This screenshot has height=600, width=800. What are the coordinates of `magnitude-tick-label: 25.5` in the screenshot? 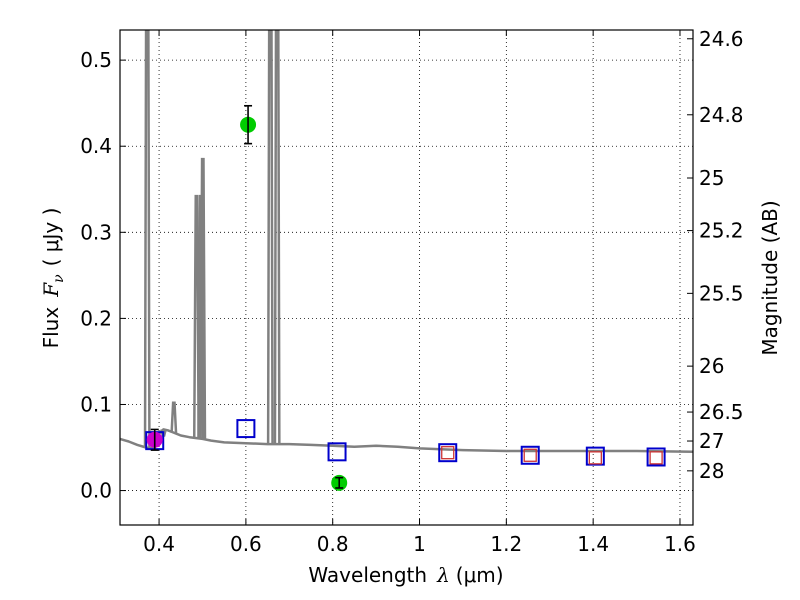 It's located at (721, 293).